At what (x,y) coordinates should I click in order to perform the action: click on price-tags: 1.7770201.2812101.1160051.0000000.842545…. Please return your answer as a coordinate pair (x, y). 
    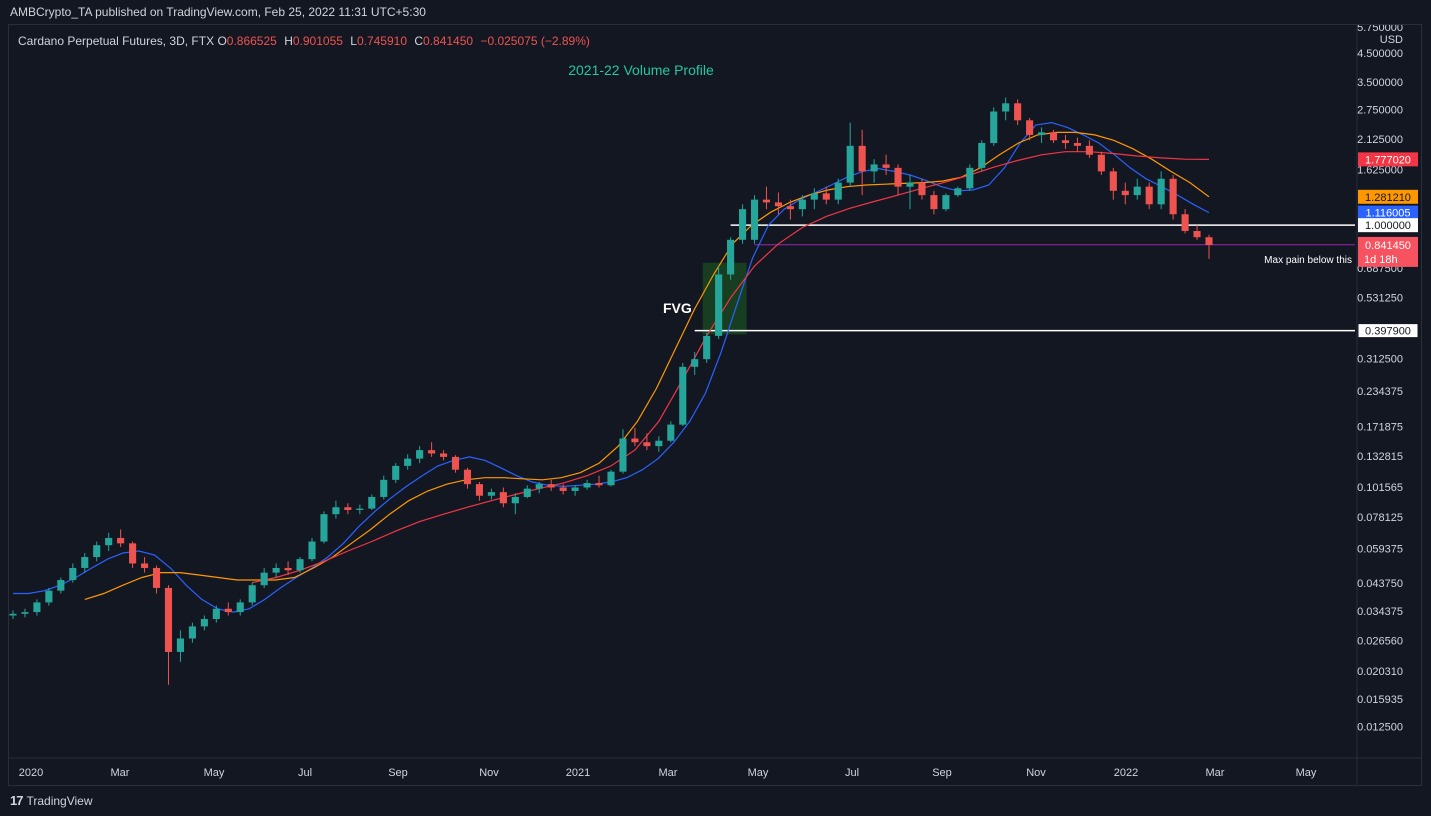
    Looking at the image, I should click on (1388, 245).